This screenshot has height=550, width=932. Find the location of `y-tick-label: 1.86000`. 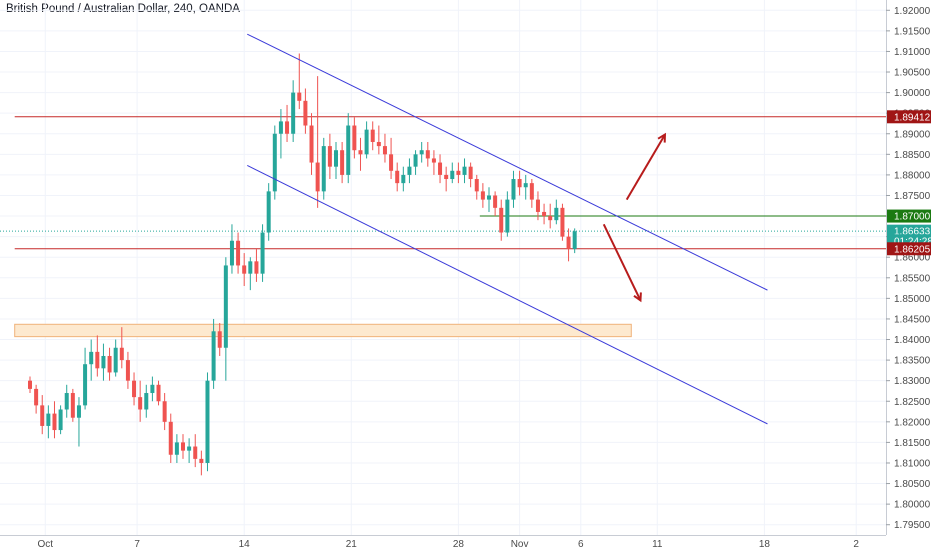

y-tick-label: 1.86000 is located at coordinates (912, 258).